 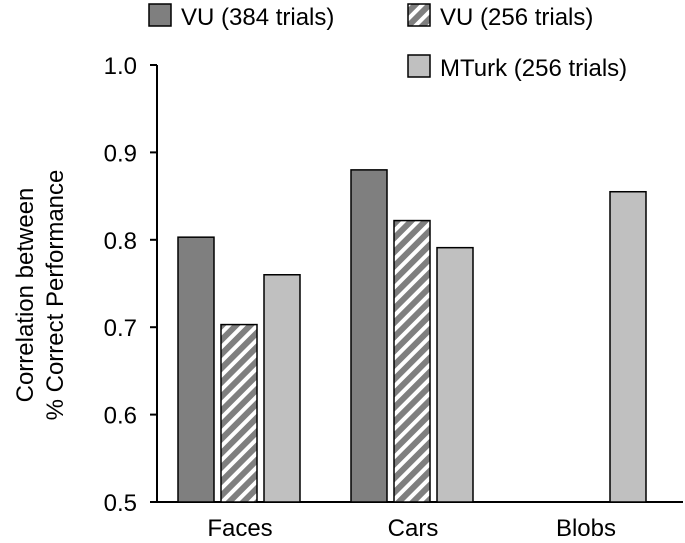 I want to click on x-axis-categories: Faces Cars Blobs, so click(x=411, y=528).